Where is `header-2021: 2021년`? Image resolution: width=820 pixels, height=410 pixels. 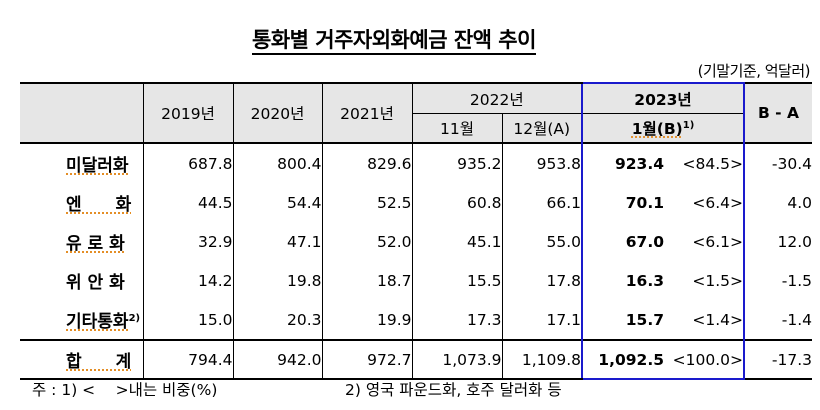 header-2021: 2021년 is located at coordinates (366, 112).